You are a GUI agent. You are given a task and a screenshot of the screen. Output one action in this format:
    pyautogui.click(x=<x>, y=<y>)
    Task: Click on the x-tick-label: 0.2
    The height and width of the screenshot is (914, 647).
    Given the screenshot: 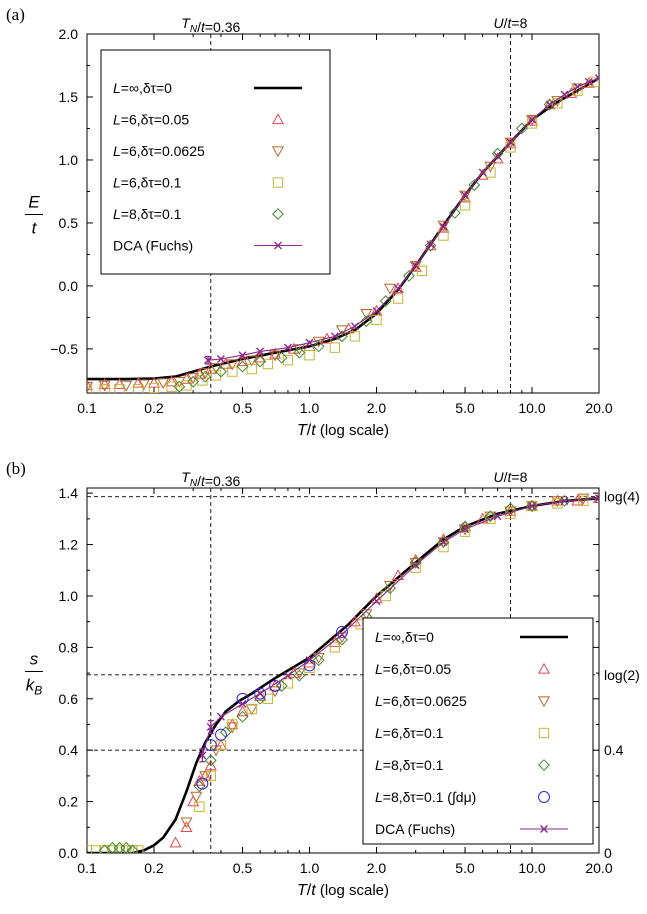 What is the action you would take?
    pyautogui.click(x=154, y=408)
    